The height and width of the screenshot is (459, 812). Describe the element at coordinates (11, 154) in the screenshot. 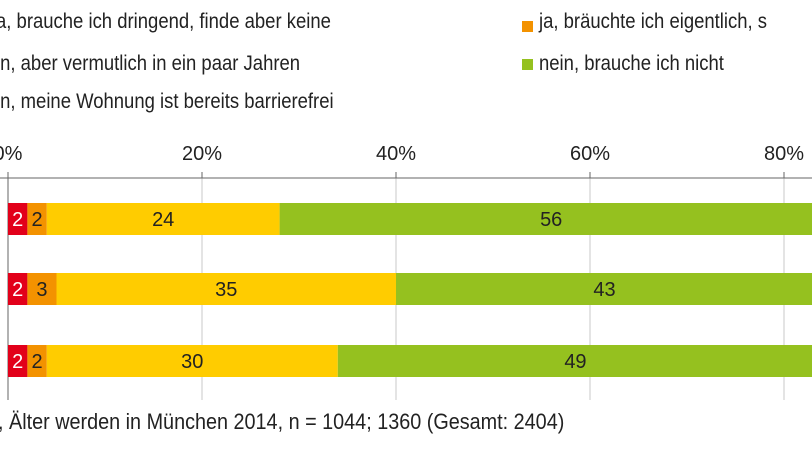

I see `tick-label: 0%` at that location.